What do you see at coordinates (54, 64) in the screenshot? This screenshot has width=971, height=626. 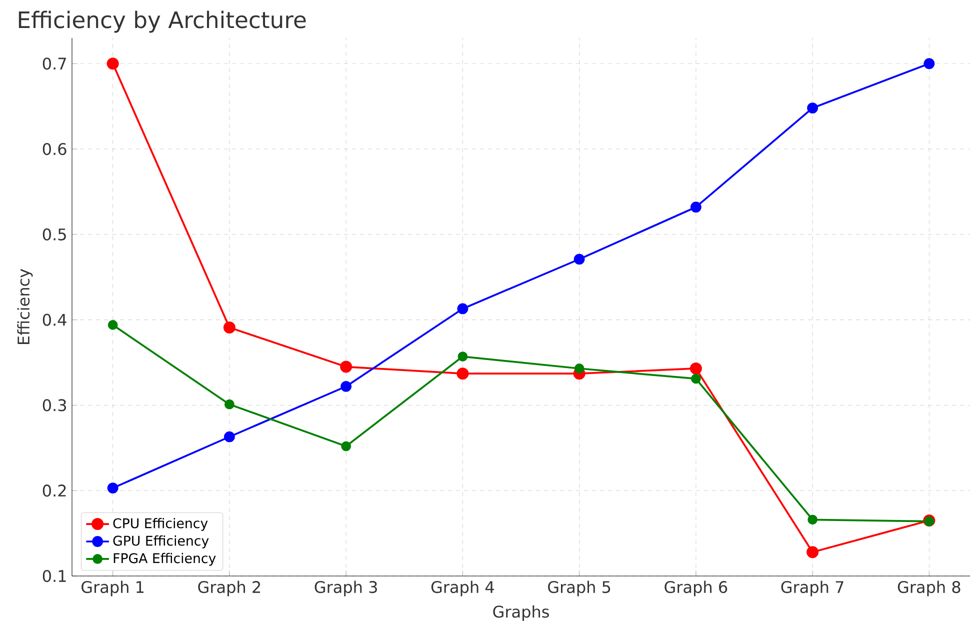 I see `y-tick-label: 0.7` at bounding box center [54, 64].